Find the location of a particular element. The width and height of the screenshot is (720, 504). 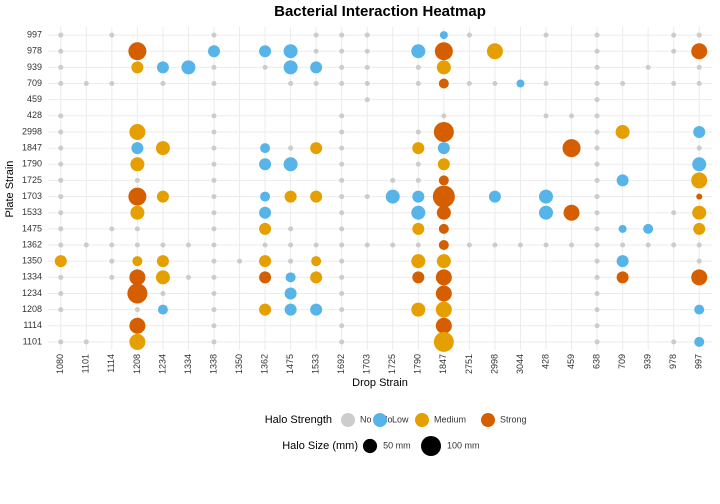

x-tick-label: 1114 is located at coordinates (111, 363).